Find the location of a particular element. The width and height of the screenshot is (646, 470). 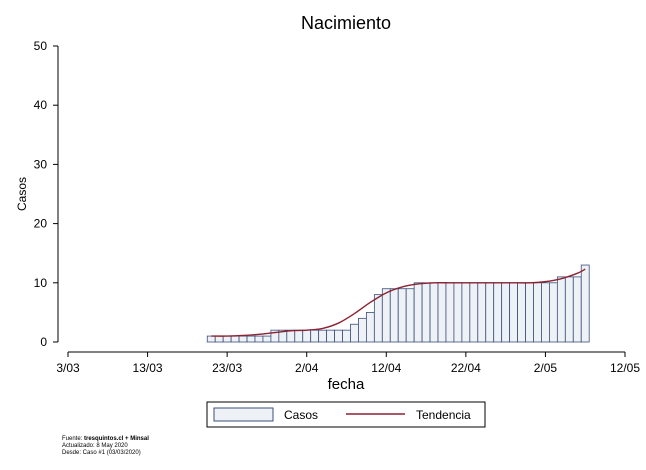

legend: Casos Tendencia is located at coordinates (346, 414).